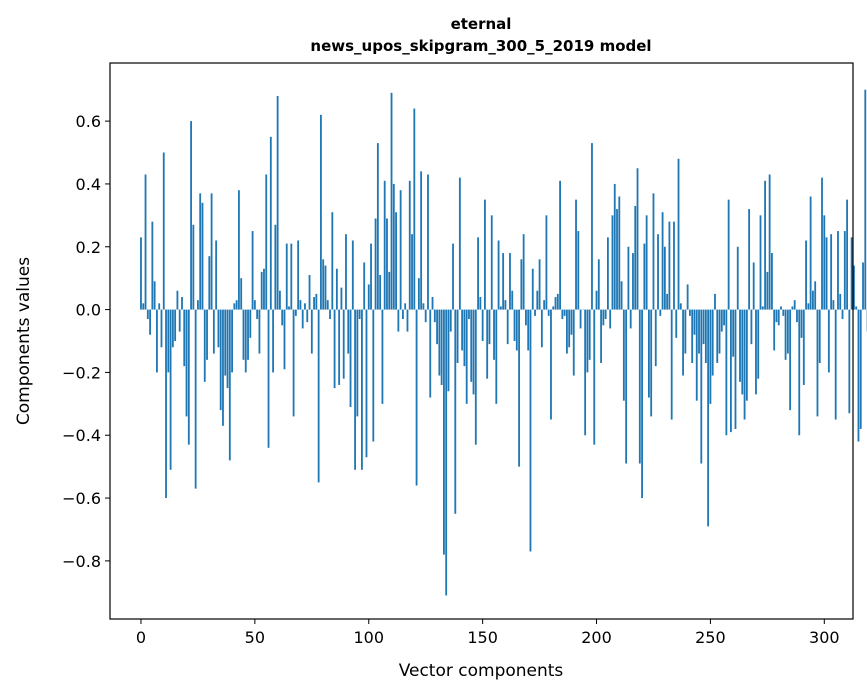 The height and width of the screenshot is (696, 867). What do you see at coordinates (88, 310) in the screenshot?
I see `y-tick-label: 0.0` at bounding box center [88, 310].